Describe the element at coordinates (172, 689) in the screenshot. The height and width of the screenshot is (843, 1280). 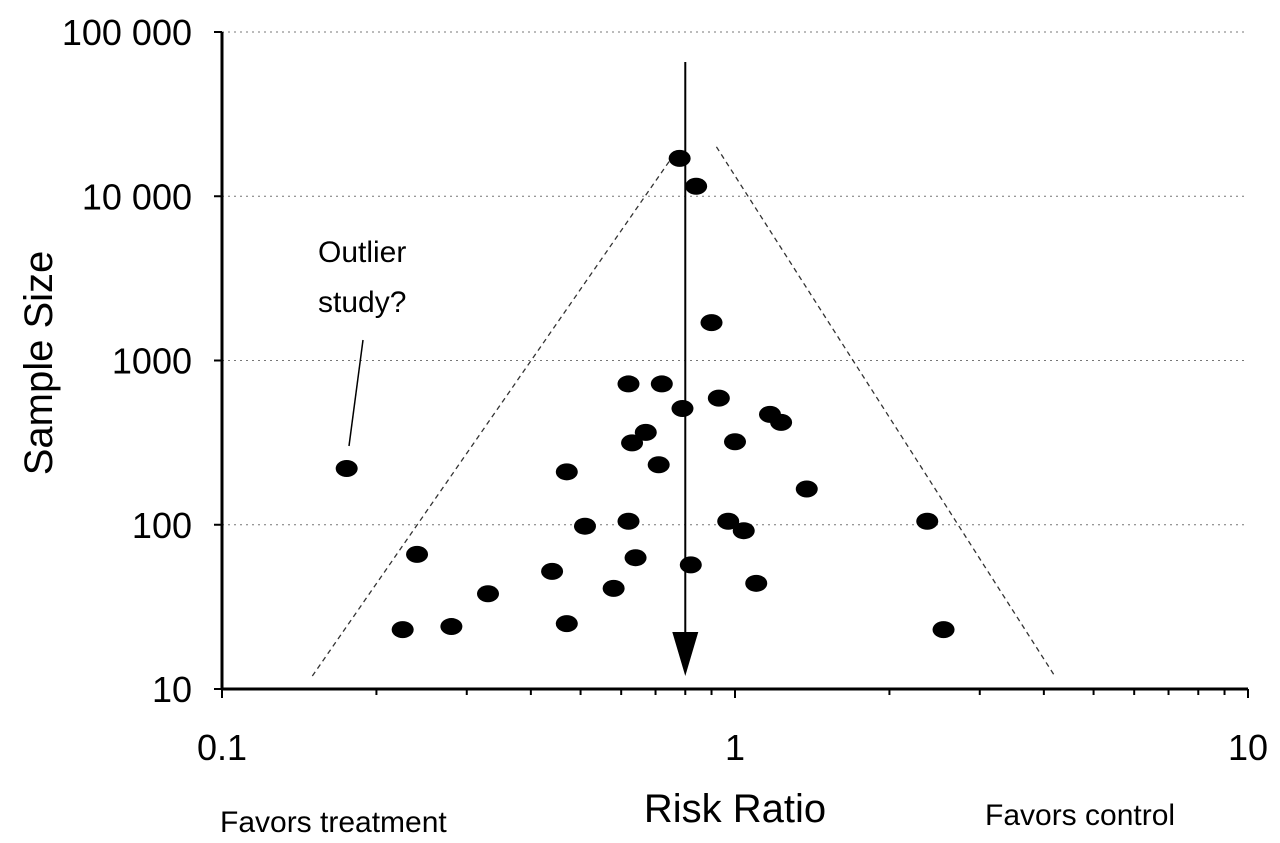
I see `y-tick-label: 10` at that location.